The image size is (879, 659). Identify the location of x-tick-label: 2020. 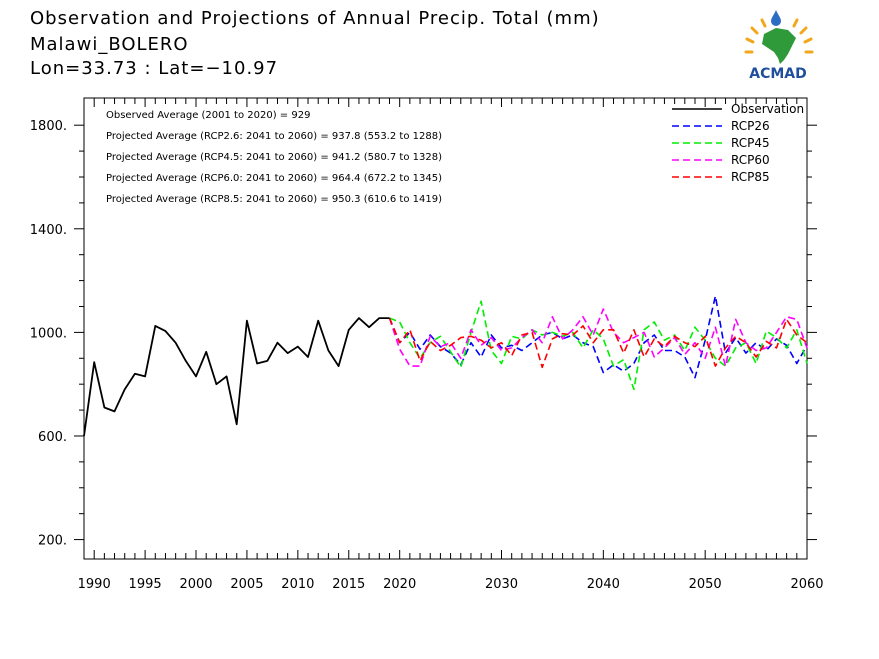
(399, 584).